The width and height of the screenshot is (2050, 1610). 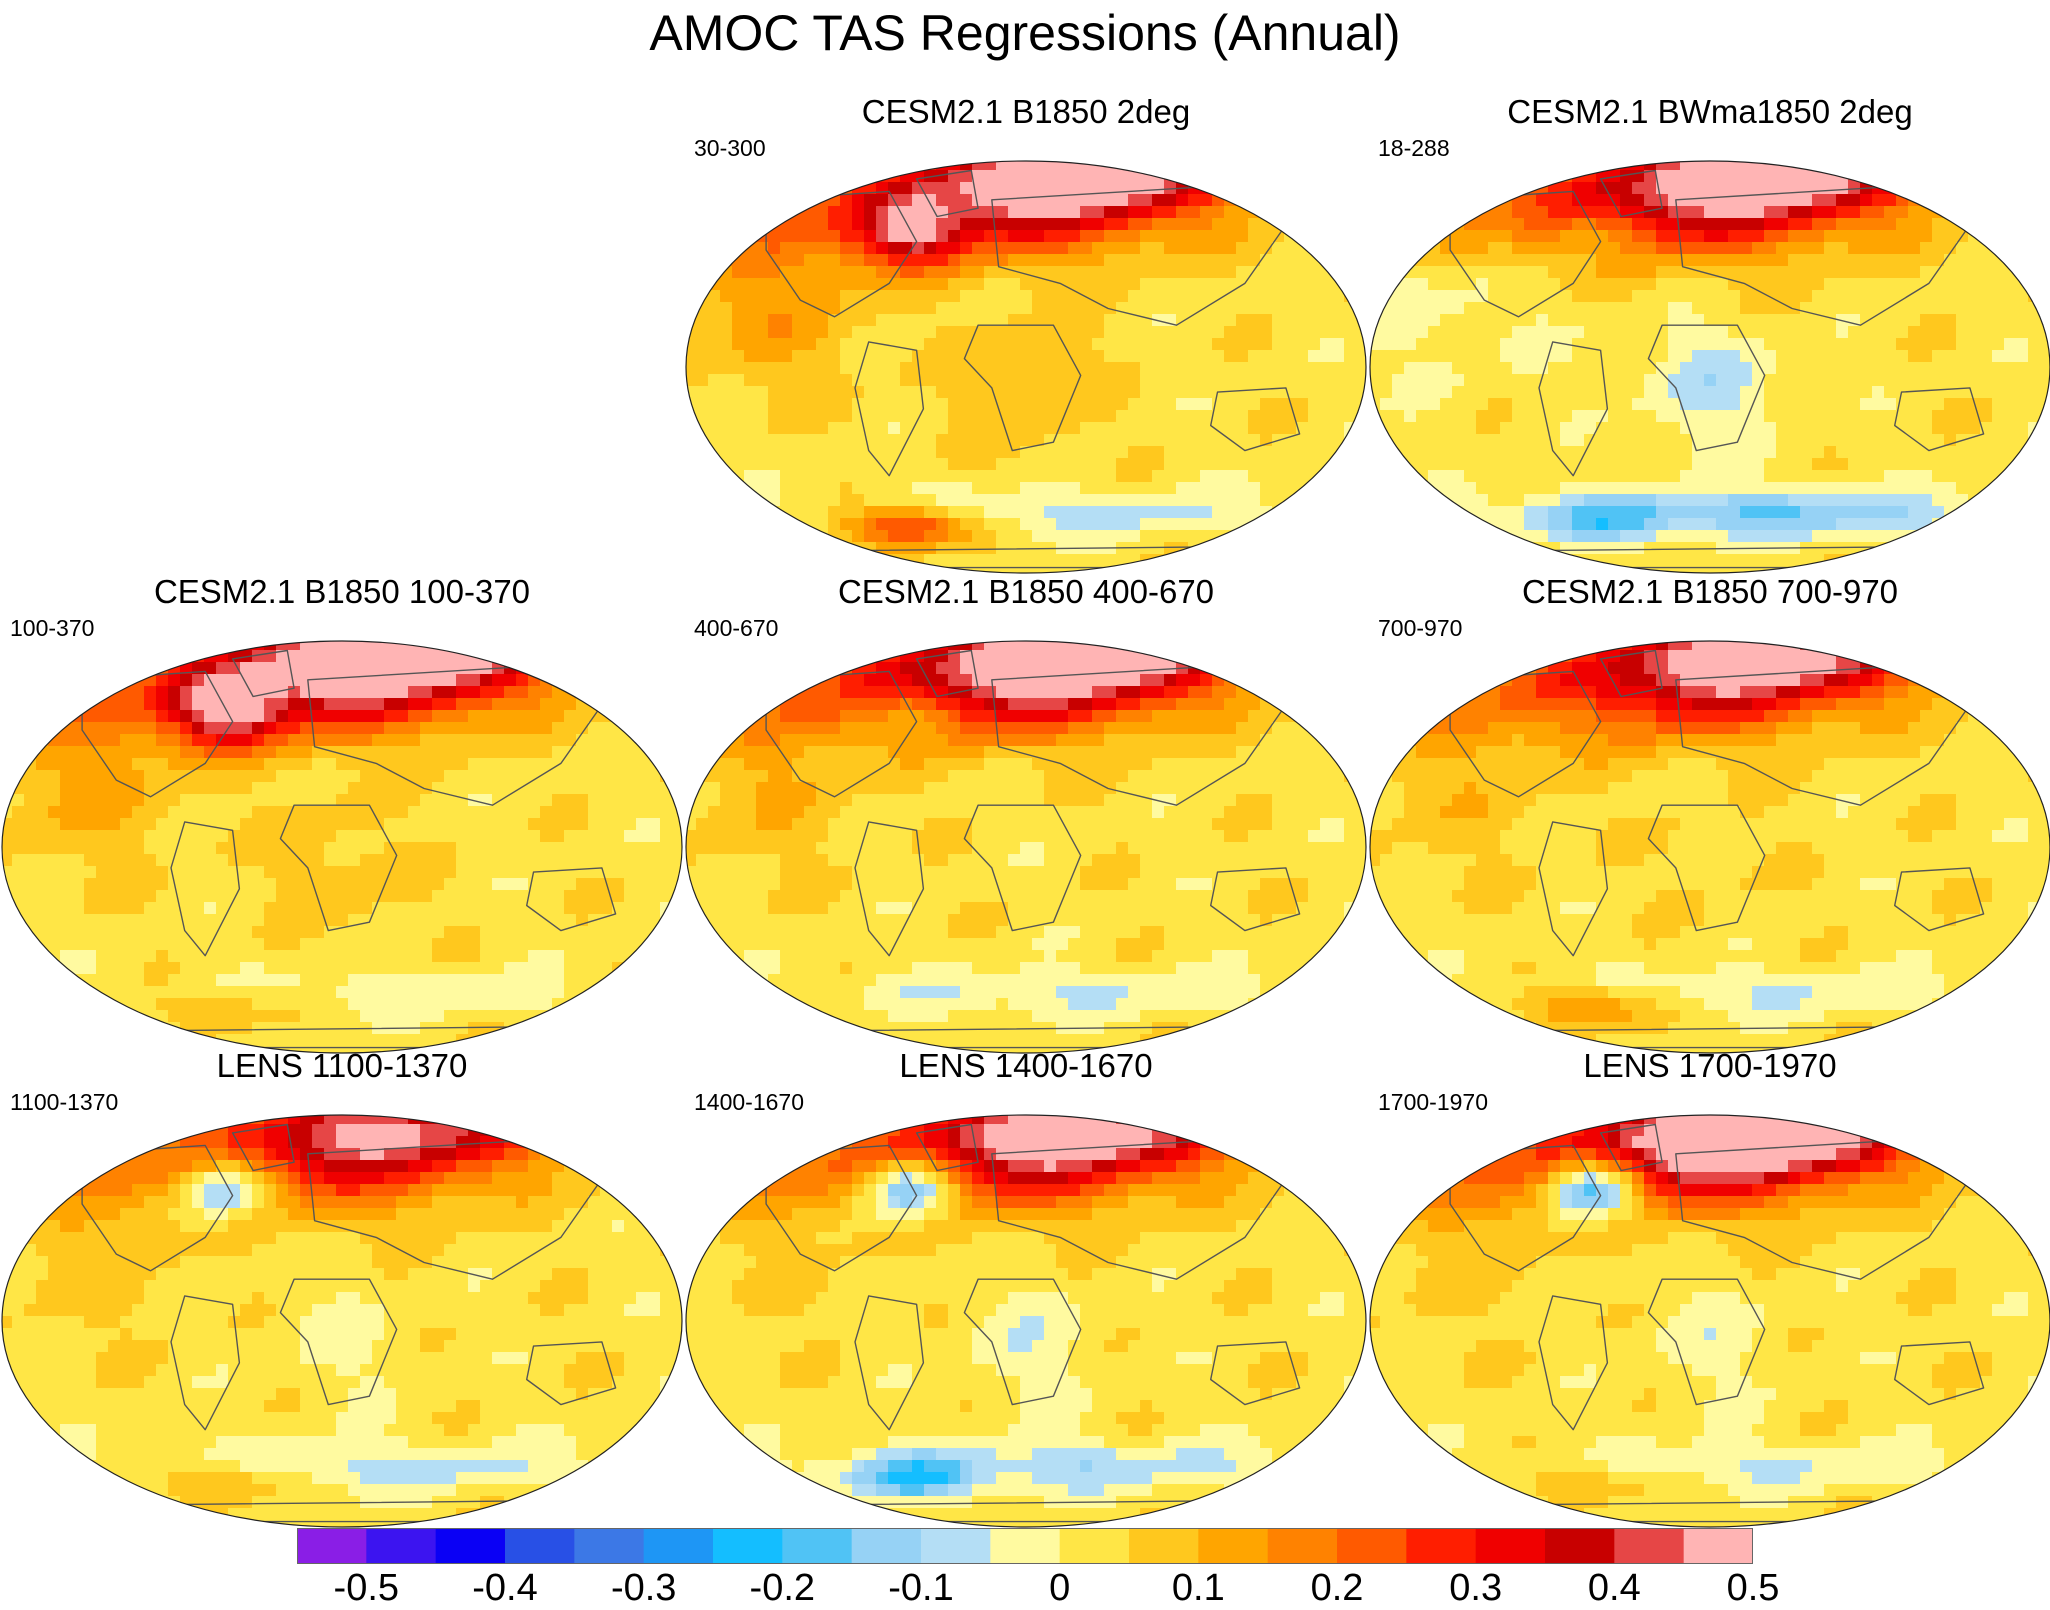 I want to click on map-panel: LENS 1400-1670 1400-1670, so click(x=1026, y=1288).